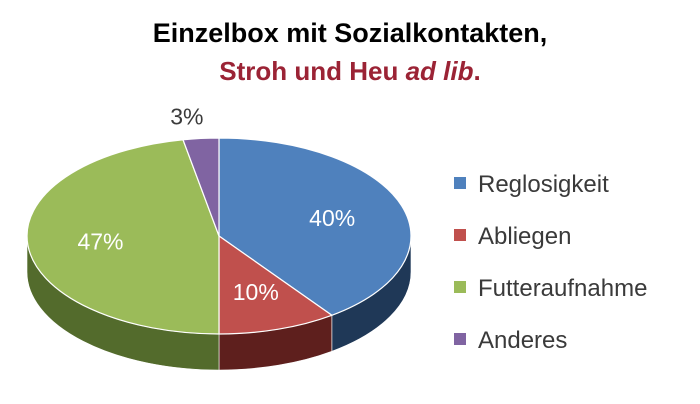 Image resolution: width=700 pixels, height=404 pixels. I want to click on data-label-futteraufnahme: 47%, so click(100, 242).